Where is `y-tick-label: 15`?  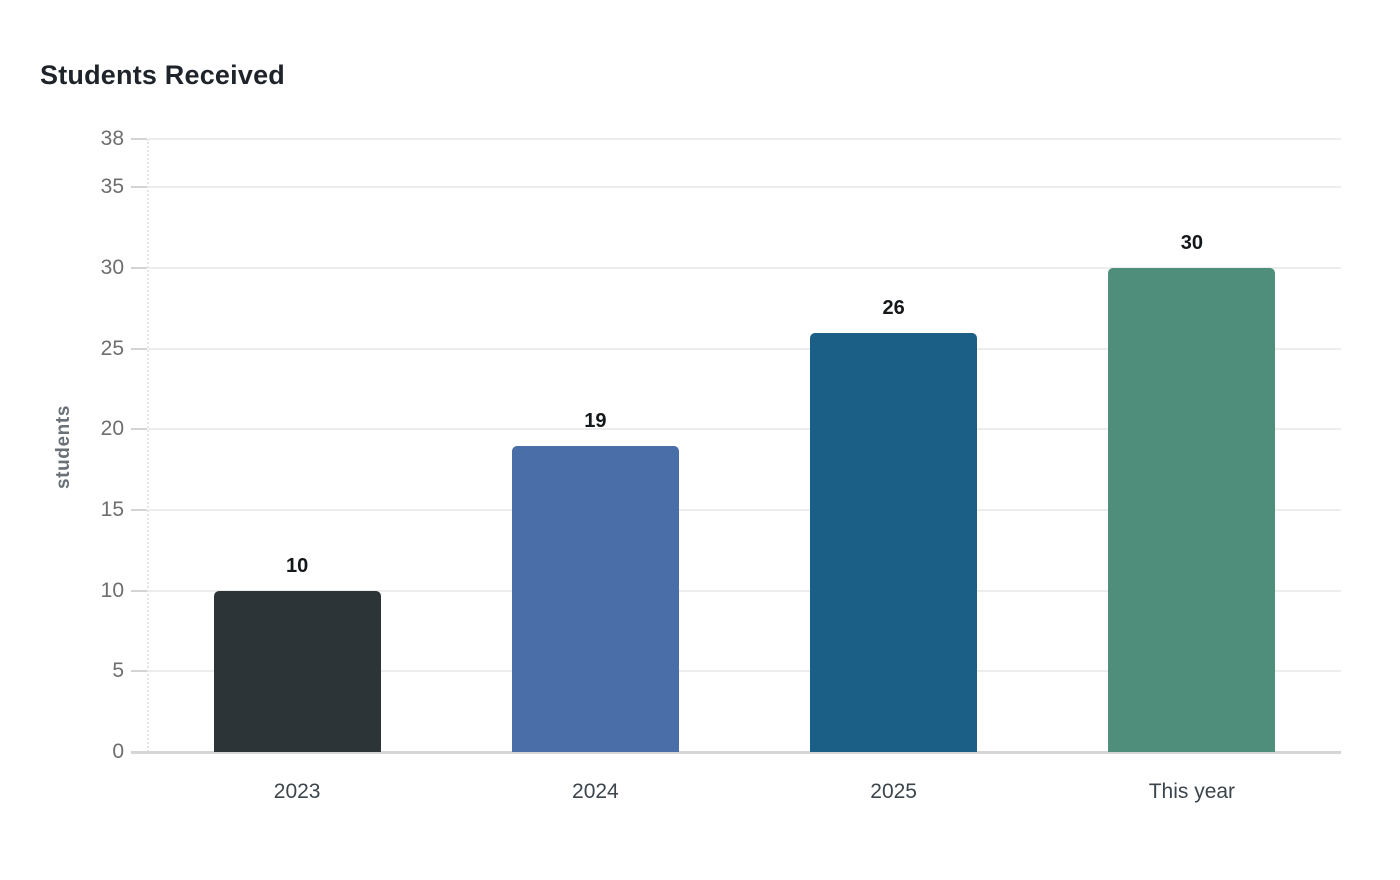
y-tick-label: 15 is located at coordinates (112, 510).